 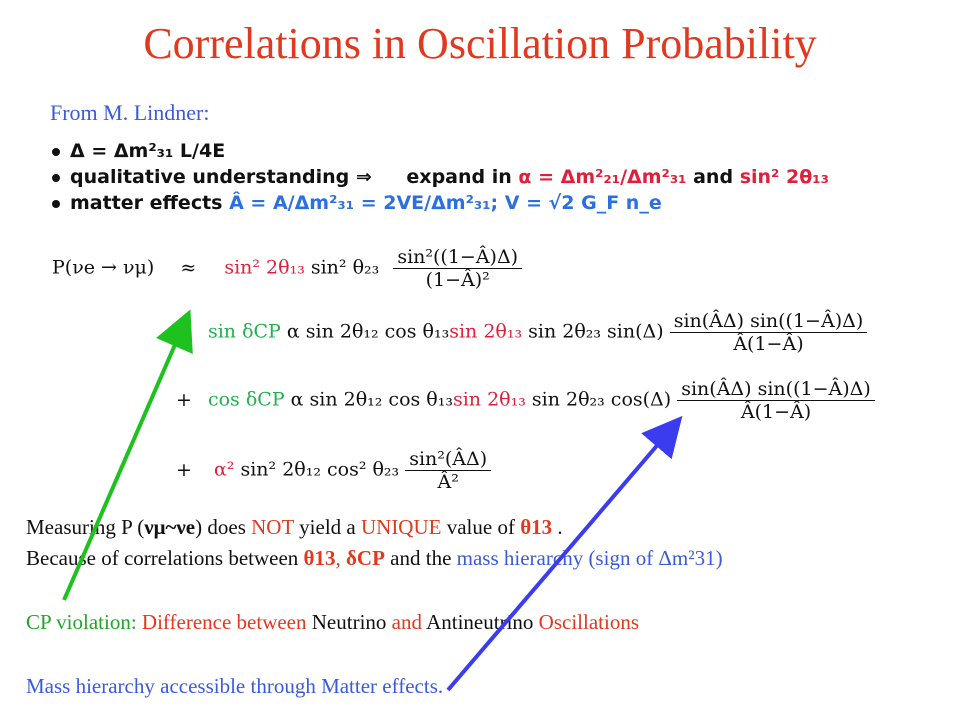 I want to click on l1-unique: UNIQUE, so click(x=401, y=527).